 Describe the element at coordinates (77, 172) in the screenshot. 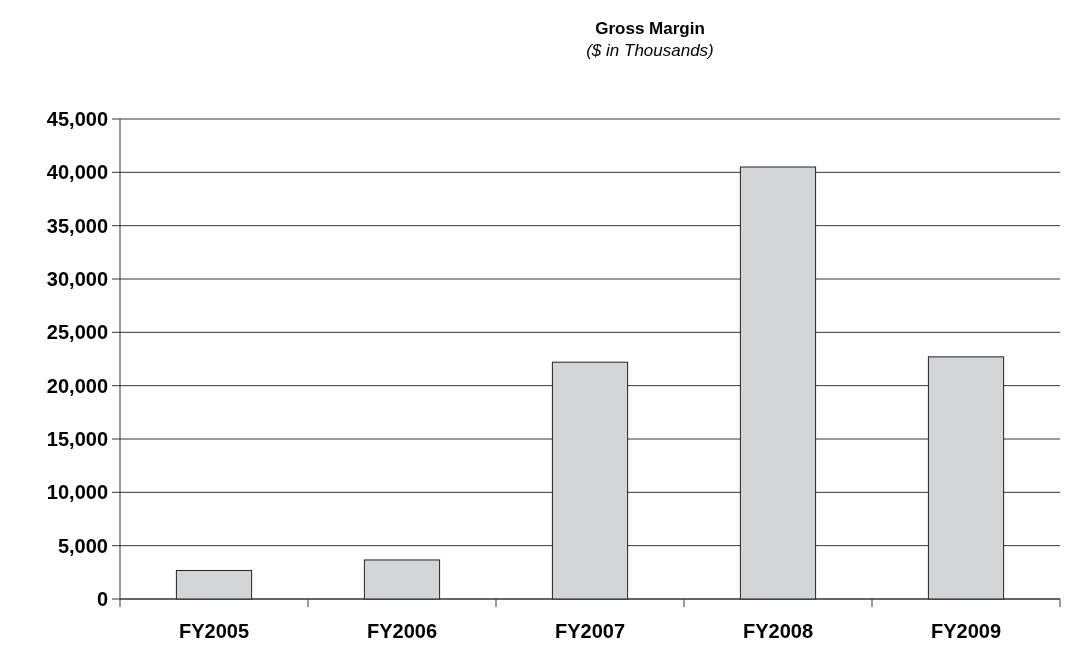

I see `y-tick-label: 40,000` at that location.